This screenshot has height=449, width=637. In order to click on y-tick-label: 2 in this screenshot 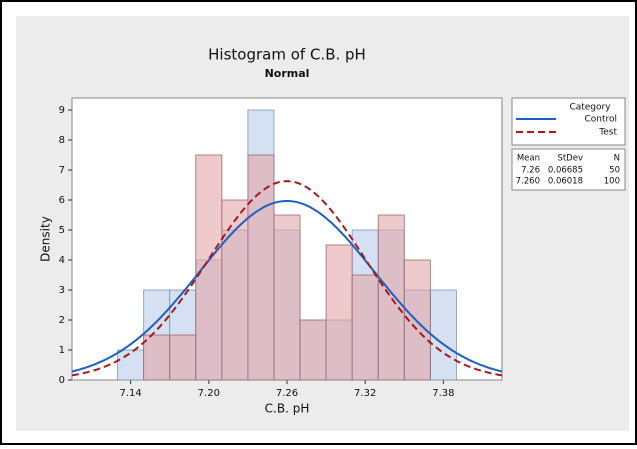, I will do `click(62, 320)`.